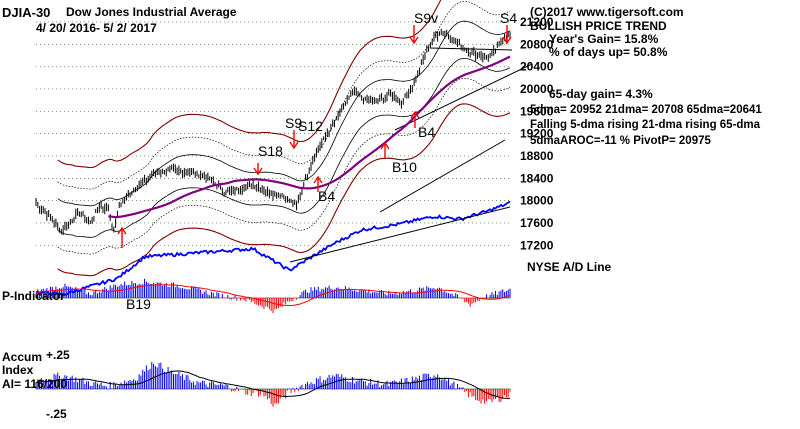 Image resolution: width=800 pixels, height=429 pixels. I want to click on index-label: Index, so click(18, 370).